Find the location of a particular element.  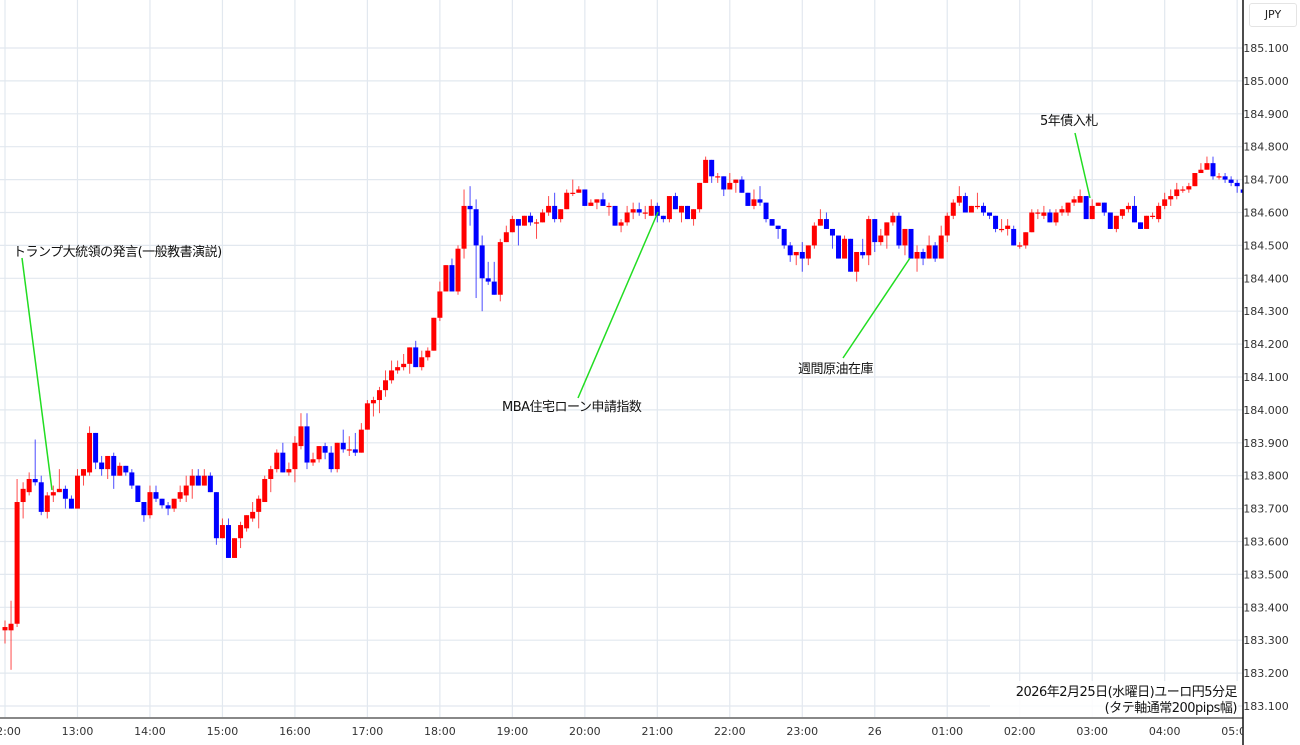

x-tick-label: 03:00 is located at coordinates (1092, 731).